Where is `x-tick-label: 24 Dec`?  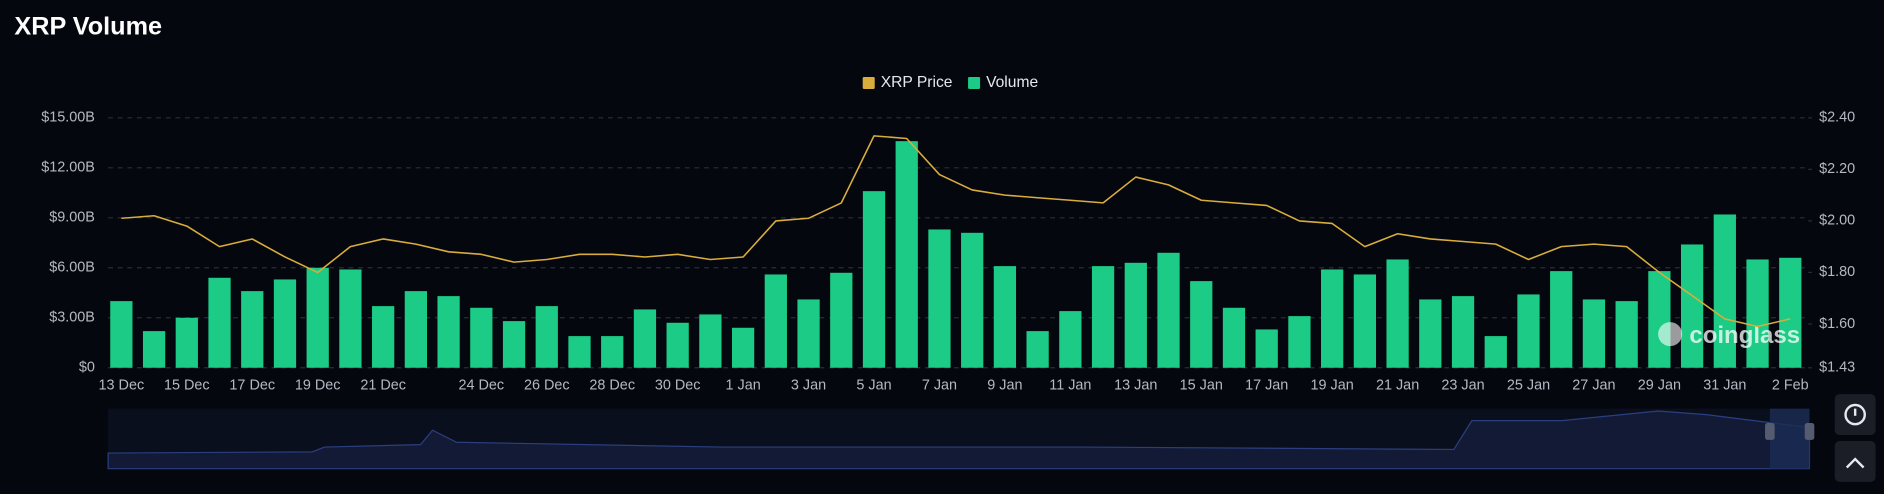 x-tick-label: 24 Dec is located at coordinates (481, 386).